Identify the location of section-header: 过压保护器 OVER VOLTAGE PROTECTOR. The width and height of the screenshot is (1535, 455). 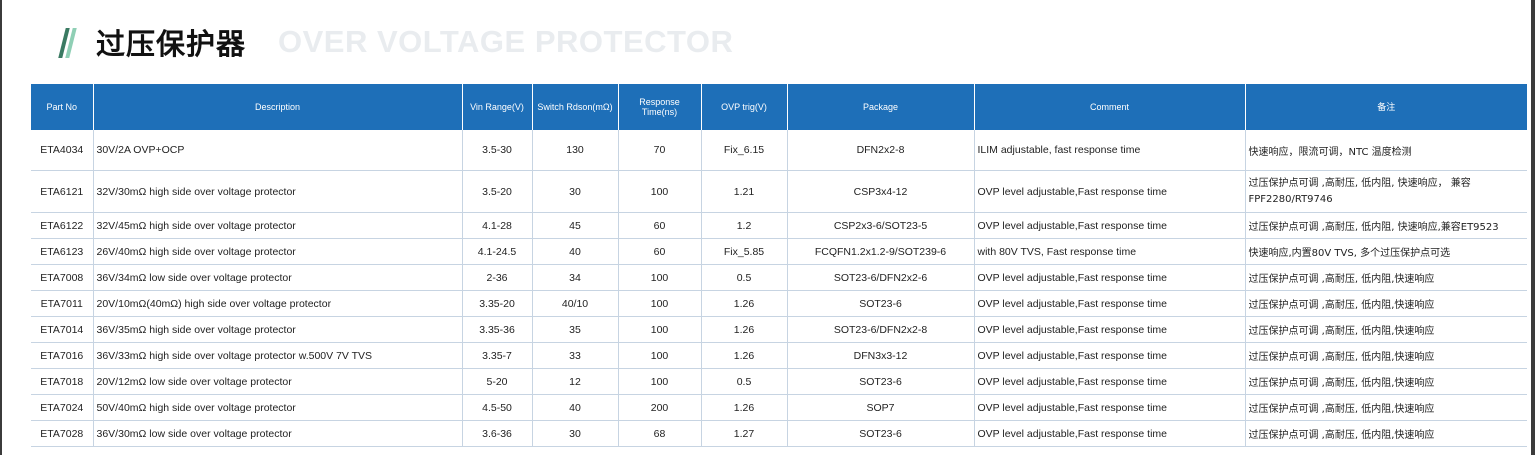
(396, 42).